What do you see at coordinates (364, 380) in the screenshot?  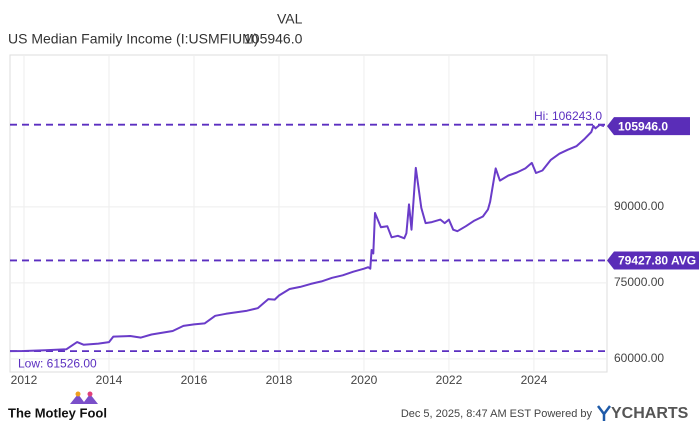 I see `x-tick-label: 2020` at bounding box center [364, 380].